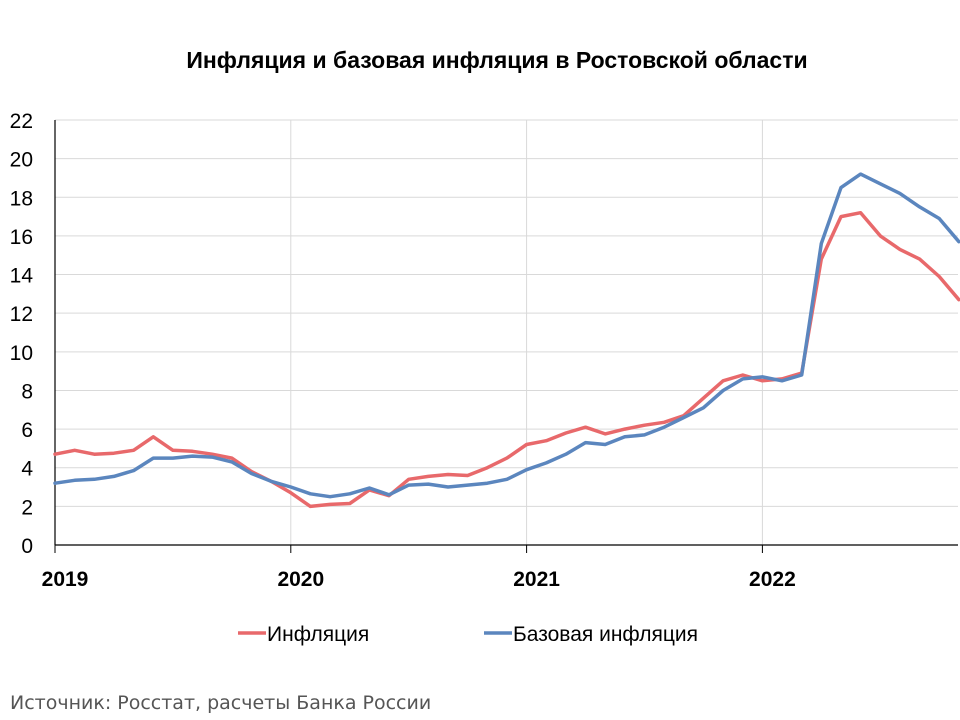  I want to click on y-tick-label: 0, so click(27, 546).